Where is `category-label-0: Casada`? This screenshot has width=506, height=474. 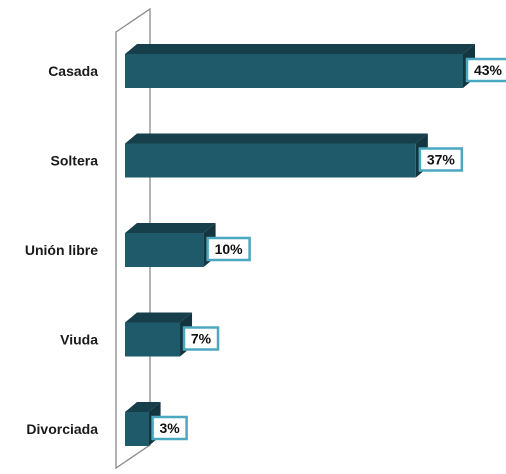
category-label-0: Casada is located at coordinates (73, 71).